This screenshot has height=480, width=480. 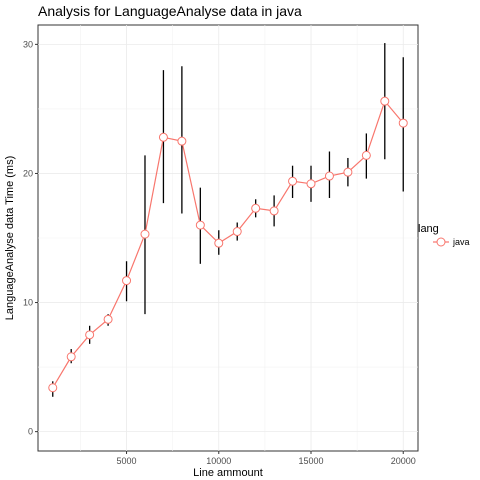 I want to click on x-tick-label: 15000, so click(x=310, y=461).